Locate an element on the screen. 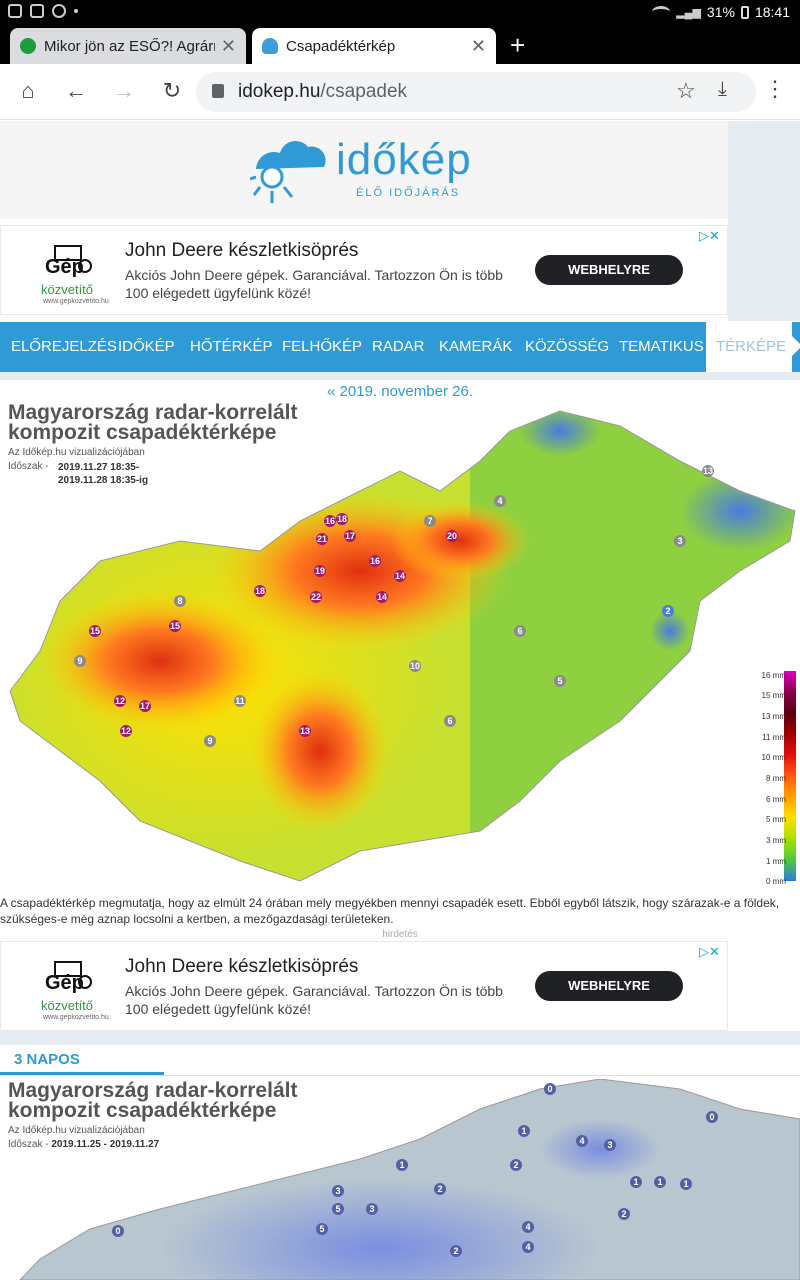 This screenshot has height=1280, width=800. nav-terkepek: TÉRKÉPE is located at coordinates (749, 347).